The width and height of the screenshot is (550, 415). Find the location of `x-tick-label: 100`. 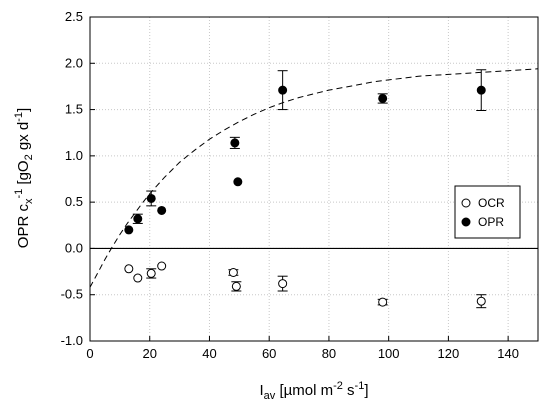

x-tick-label: 100 is located at coordinates (389, 353).